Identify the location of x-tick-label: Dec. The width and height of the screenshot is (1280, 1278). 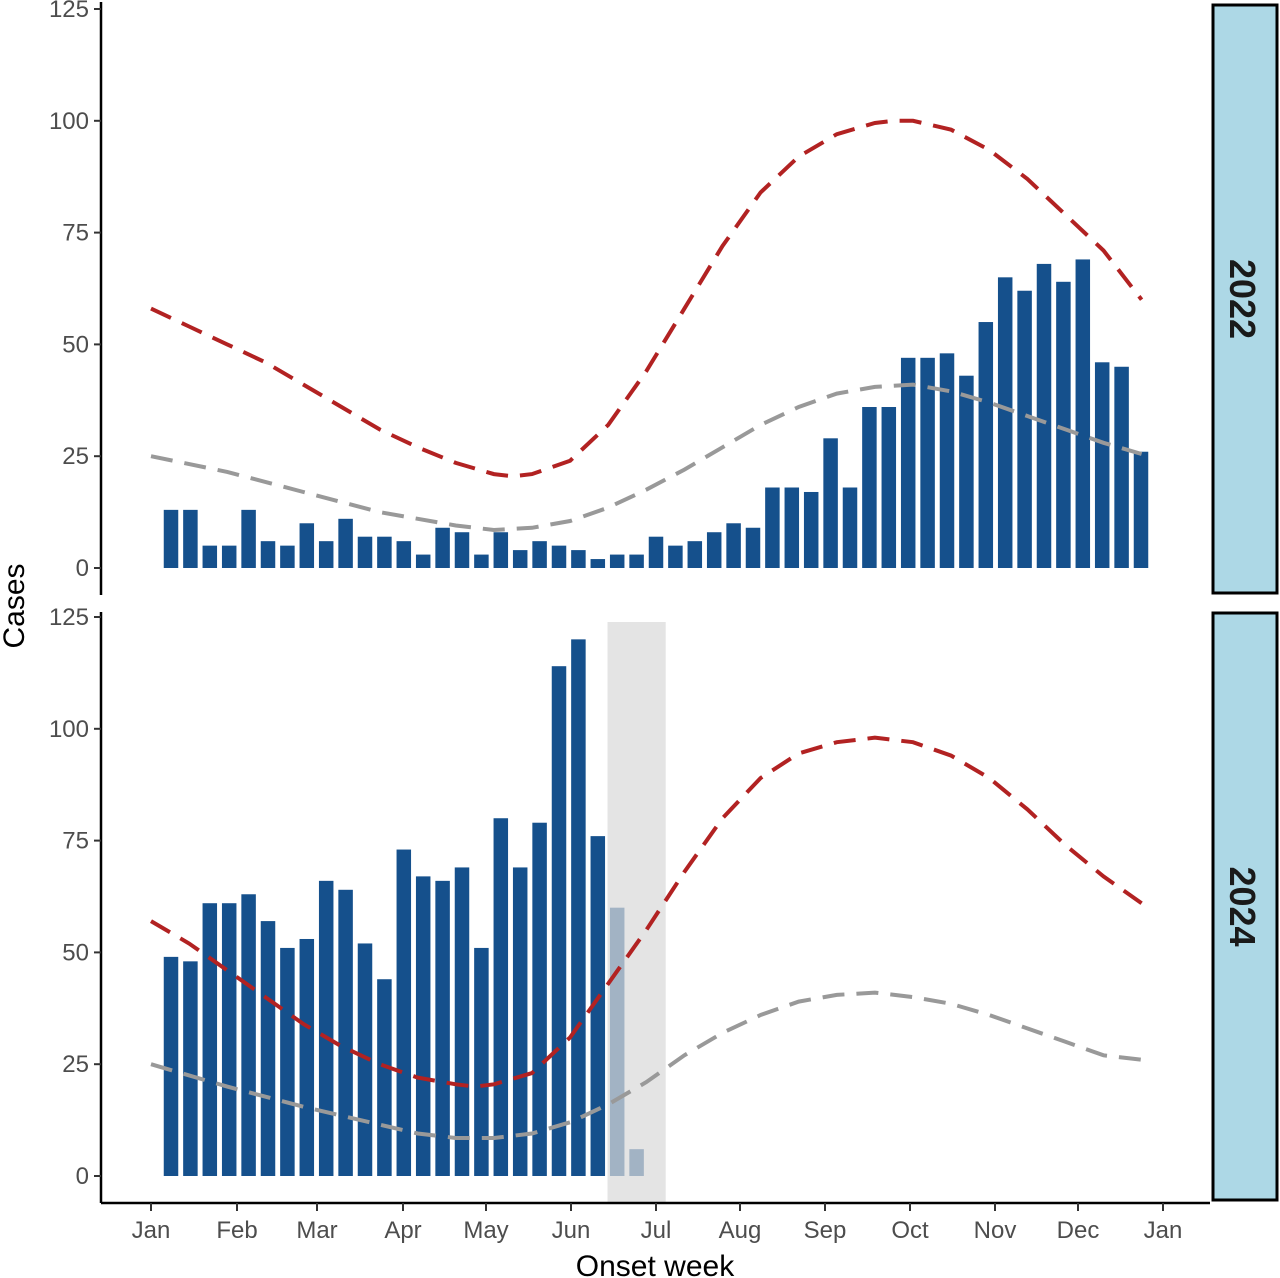
(1078, 1230).